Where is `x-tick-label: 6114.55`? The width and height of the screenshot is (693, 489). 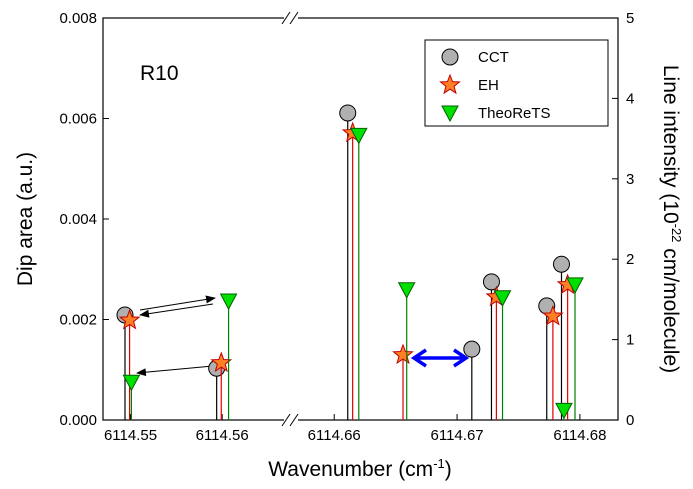
x-tick-label: 6114.55 is located at coordinates (130, 435).